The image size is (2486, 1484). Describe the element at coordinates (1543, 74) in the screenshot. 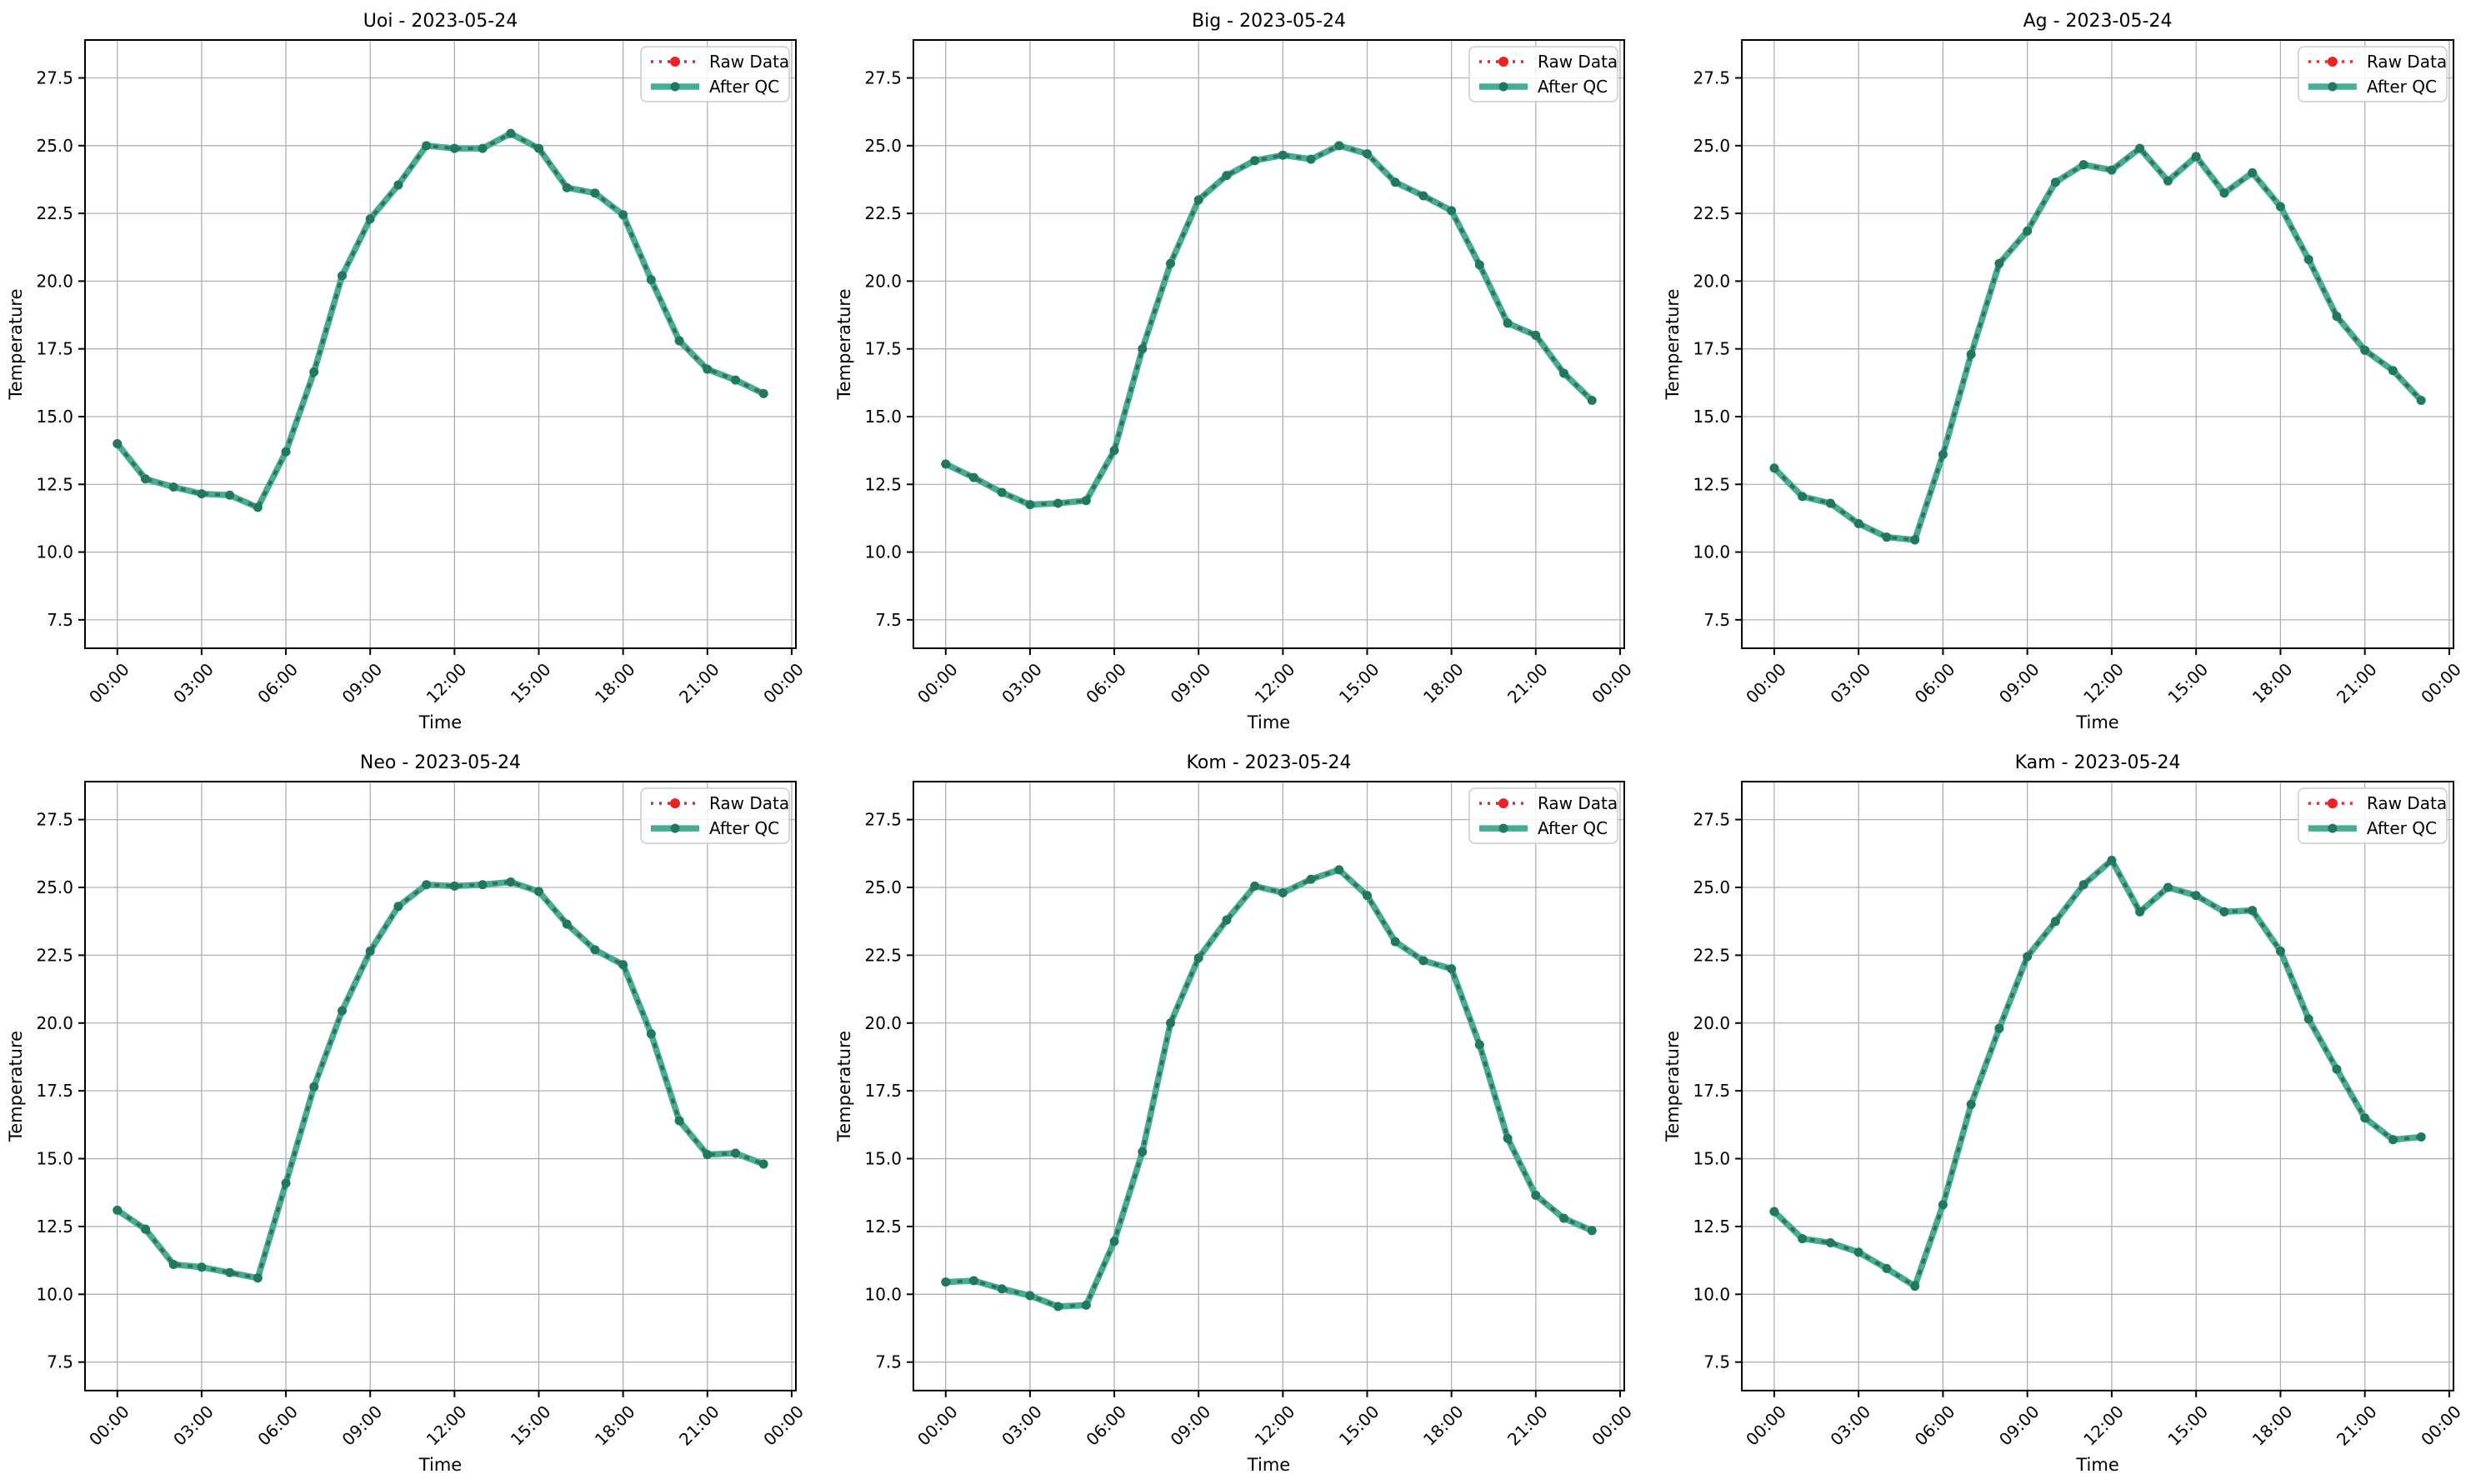

I see `legend-big: Raw Data After QC` at that location.